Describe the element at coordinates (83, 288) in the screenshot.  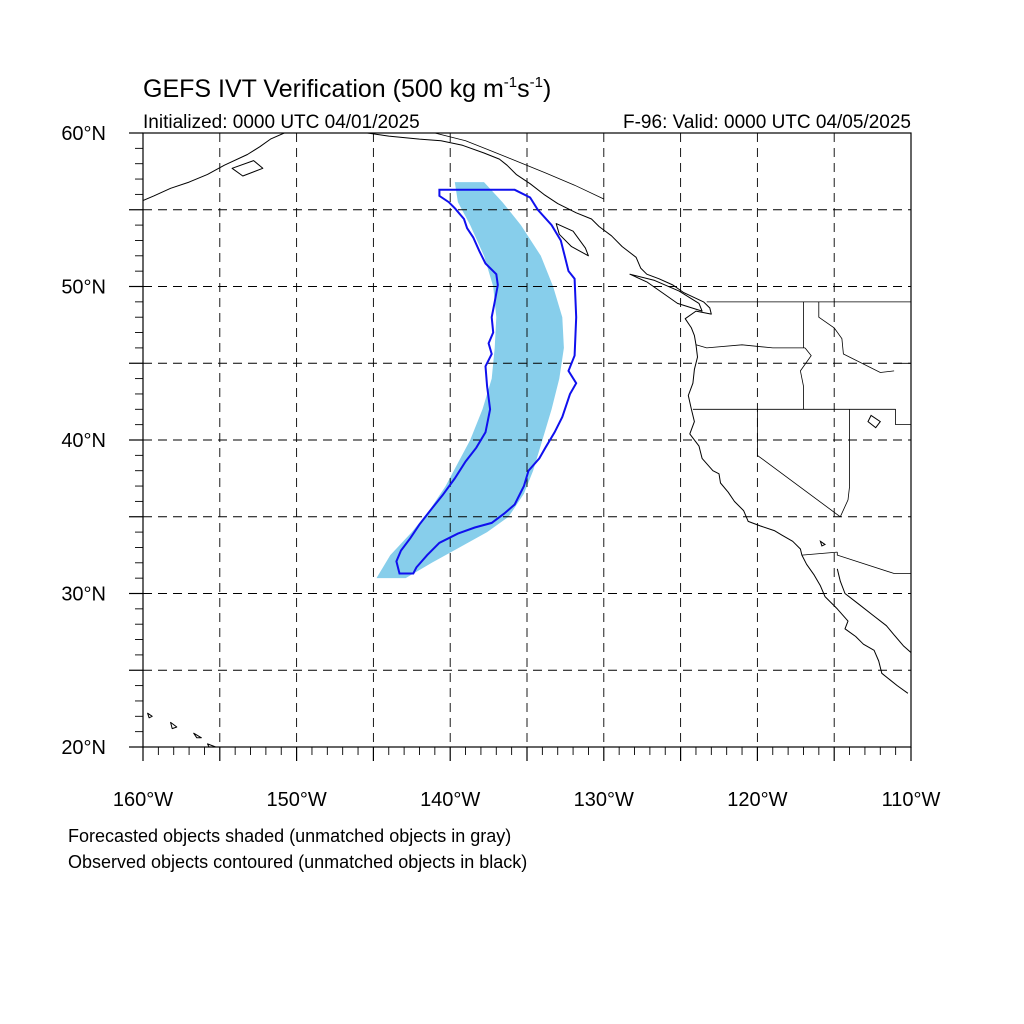
I see `lat-tick-label: 50°N` at that location.